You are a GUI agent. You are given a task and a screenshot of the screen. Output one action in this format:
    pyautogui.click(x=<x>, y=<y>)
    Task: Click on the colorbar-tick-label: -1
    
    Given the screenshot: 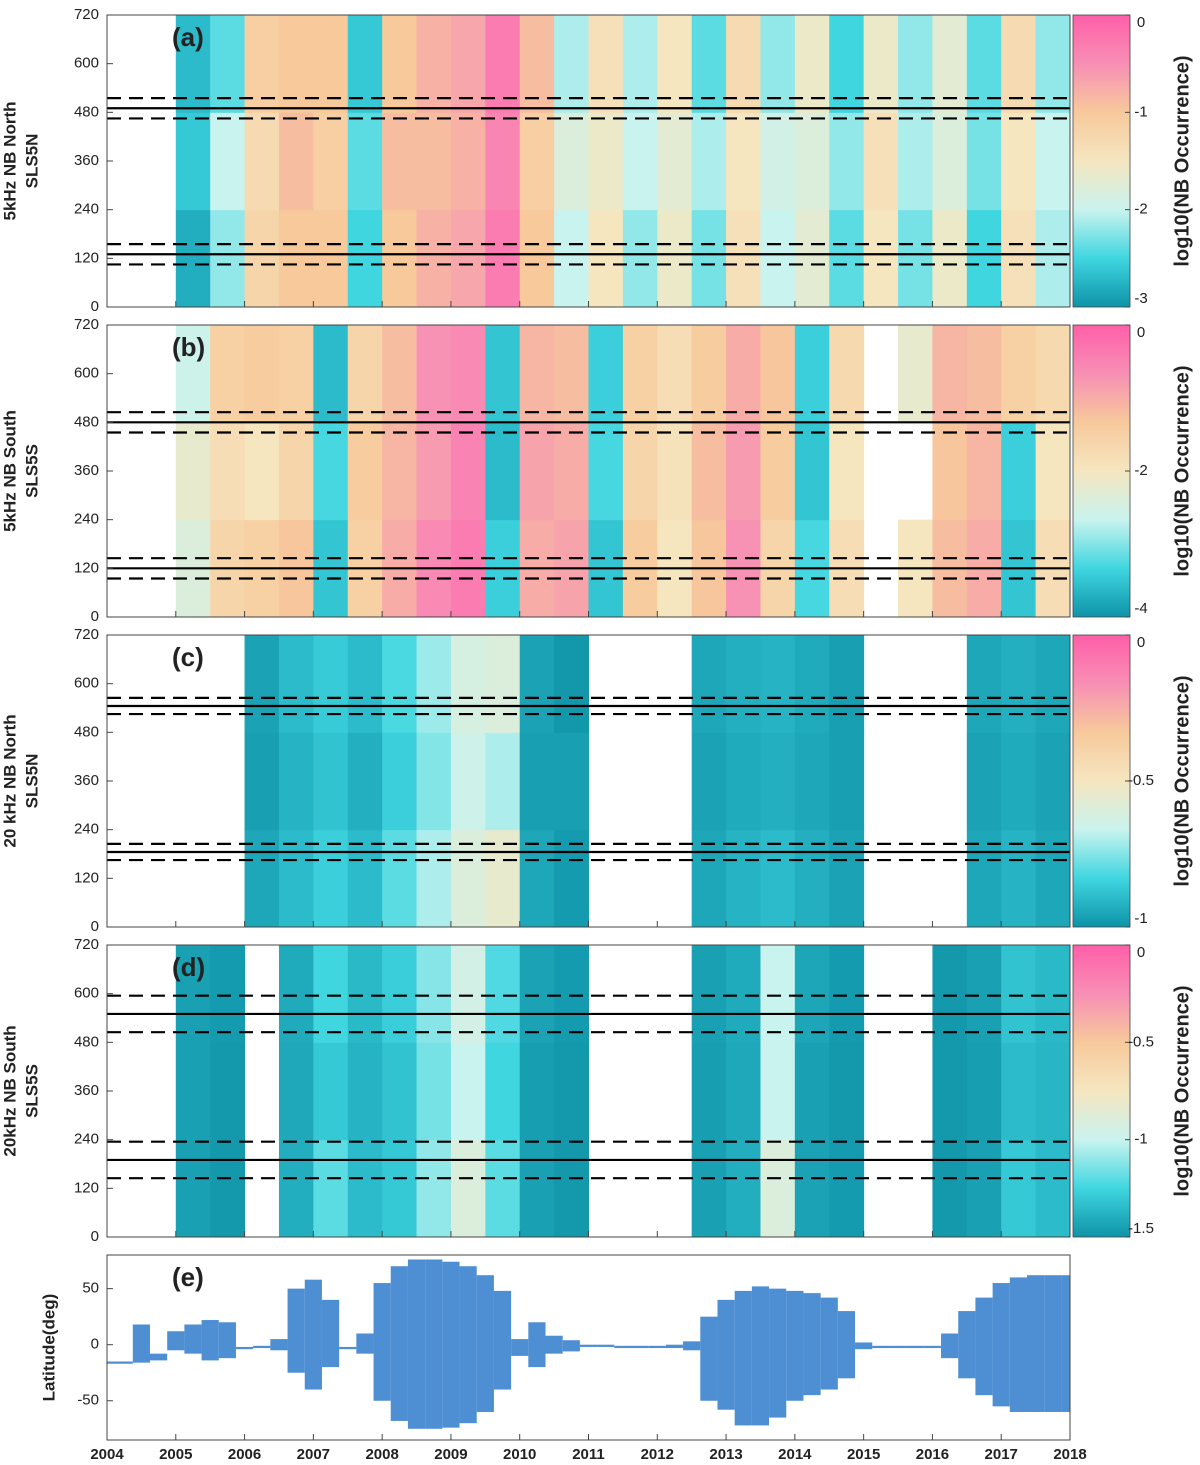 What is the action you would take?
    pyautogui.click(x=1140, y=918)
    